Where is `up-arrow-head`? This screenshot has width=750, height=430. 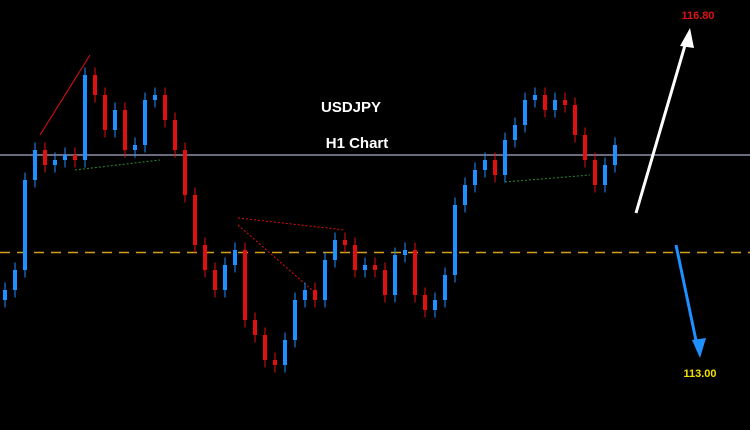
up-arrow-head is located at coordinates (687, 38).